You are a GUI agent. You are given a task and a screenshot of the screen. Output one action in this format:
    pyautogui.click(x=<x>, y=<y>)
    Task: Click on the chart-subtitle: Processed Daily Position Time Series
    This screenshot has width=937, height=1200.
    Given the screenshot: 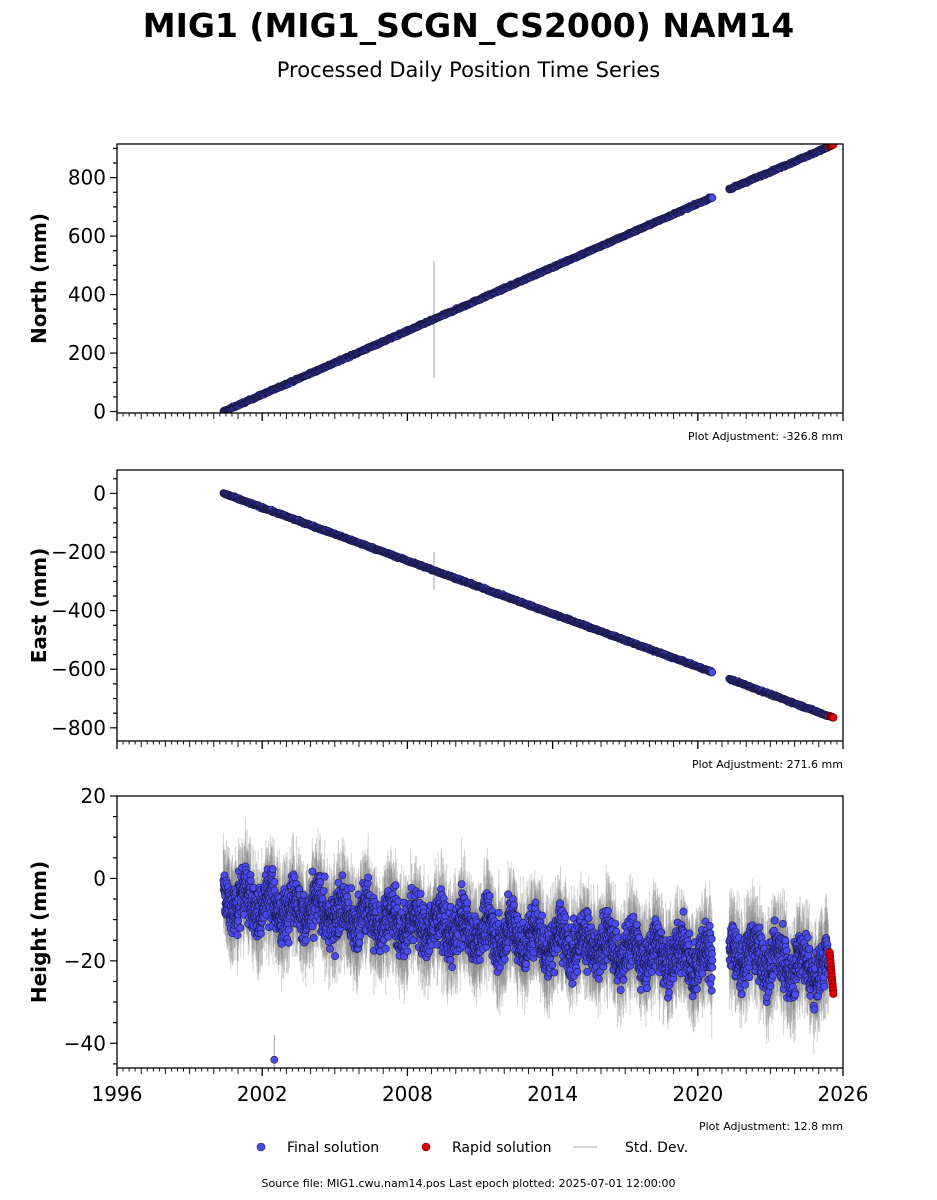 What is the action you would take?
    pyautogui.click(x=468, y=70)
    